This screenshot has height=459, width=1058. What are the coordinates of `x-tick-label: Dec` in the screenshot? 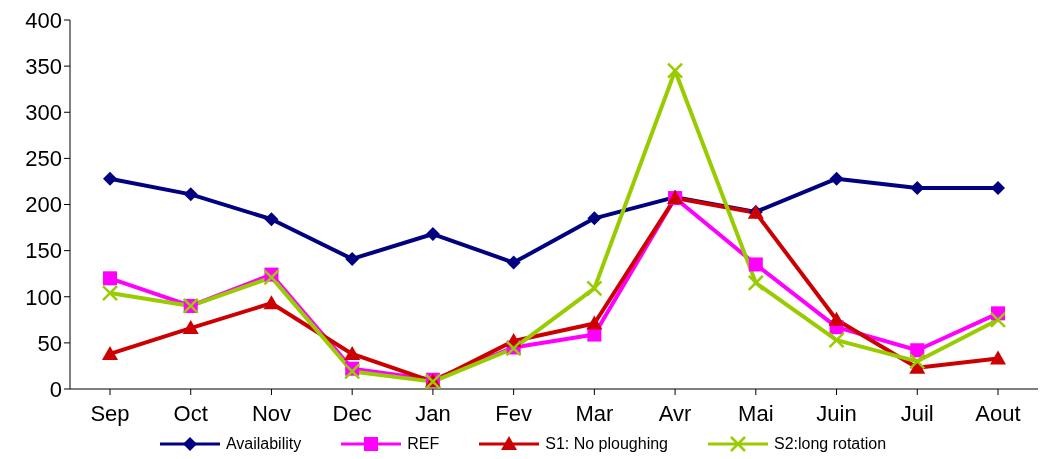 It's located at (352, 413).